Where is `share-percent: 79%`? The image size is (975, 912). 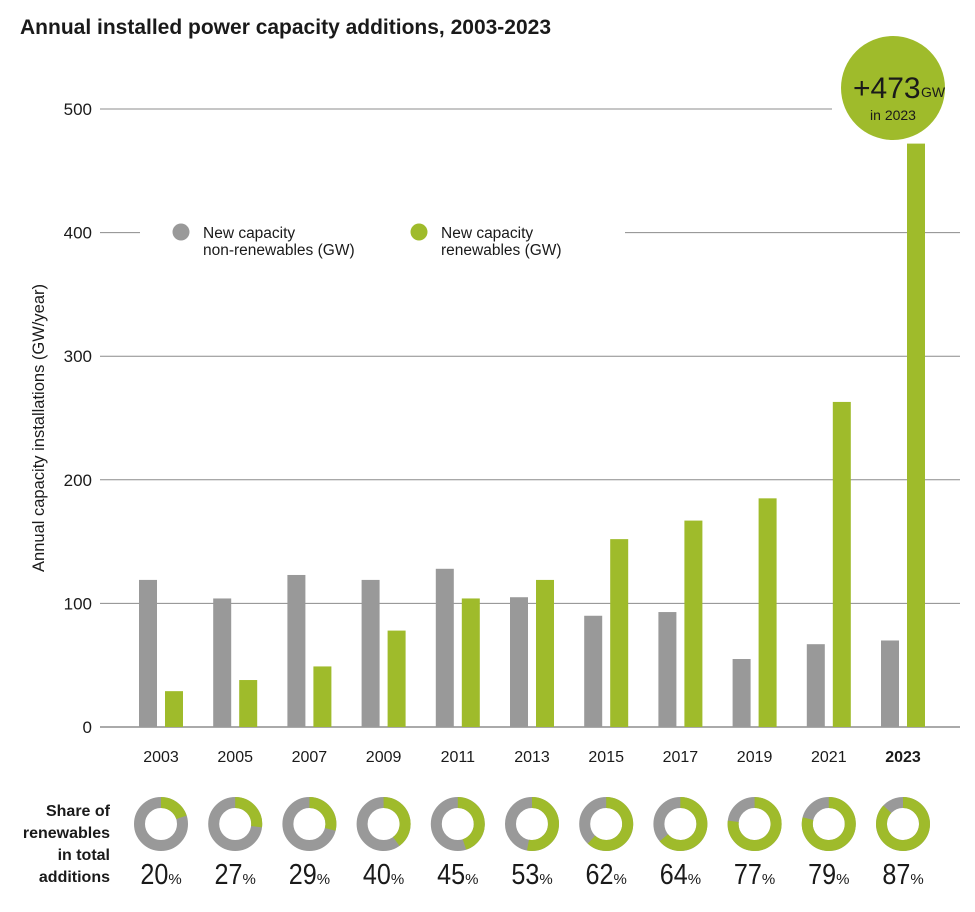
share-percent: 79% is located at coordinates (828, 875).